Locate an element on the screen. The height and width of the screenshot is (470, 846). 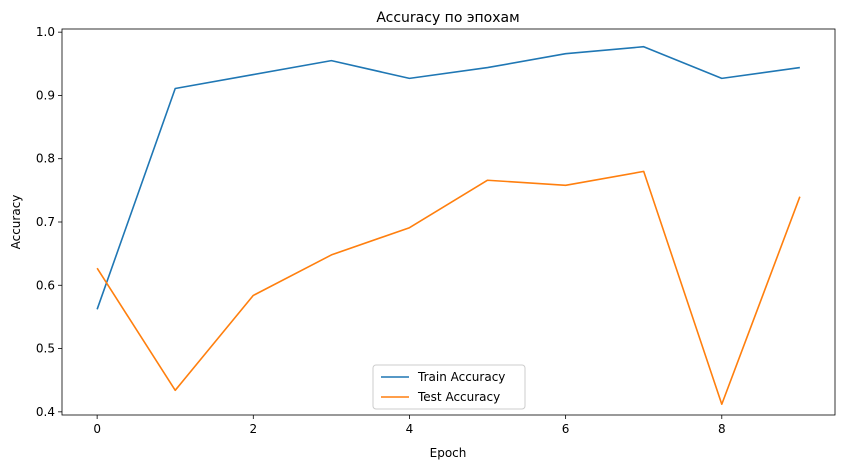
x-tick-label: 6 is located at coordinates (566, 429).